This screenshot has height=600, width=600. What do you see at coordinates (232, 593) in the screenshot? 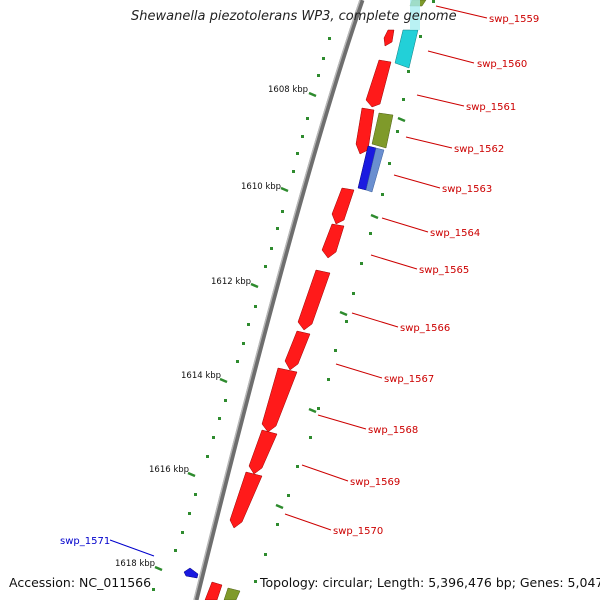
I see `gene-bottom-olive-feature` at bounding box center [232, 593].